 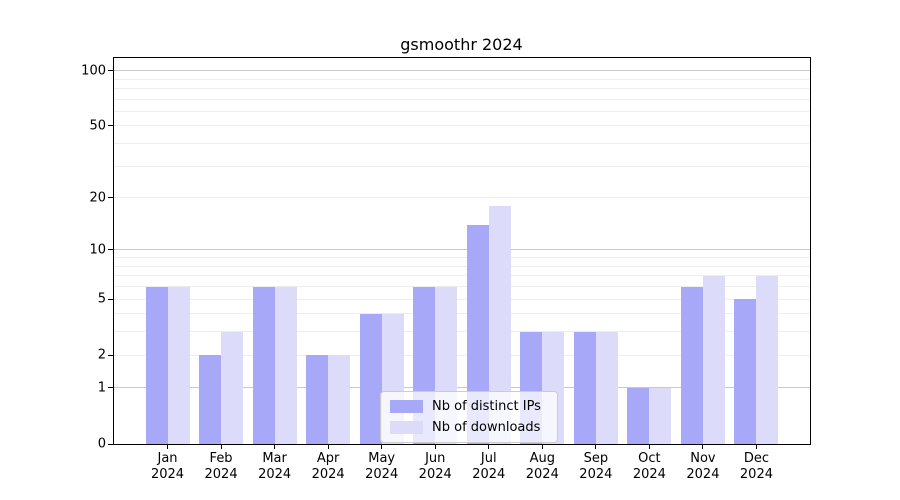 I want to click on y-tick-label: 2, so click(x=101, y=355).